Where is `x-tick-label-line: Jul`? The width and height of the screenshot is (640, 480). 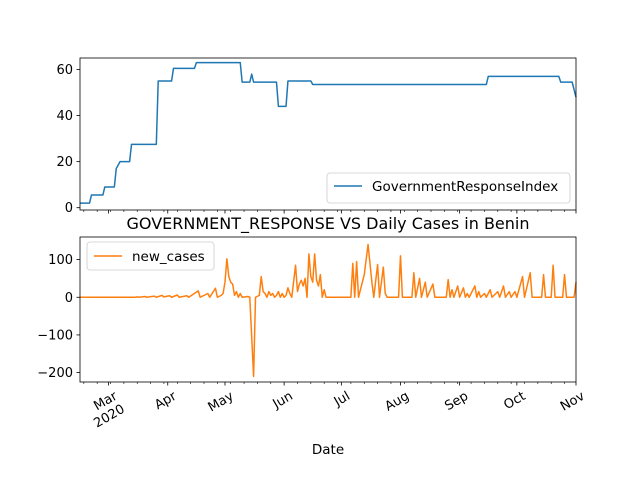
x-tick-label-line: Jul is located at coordinates (342, 399).